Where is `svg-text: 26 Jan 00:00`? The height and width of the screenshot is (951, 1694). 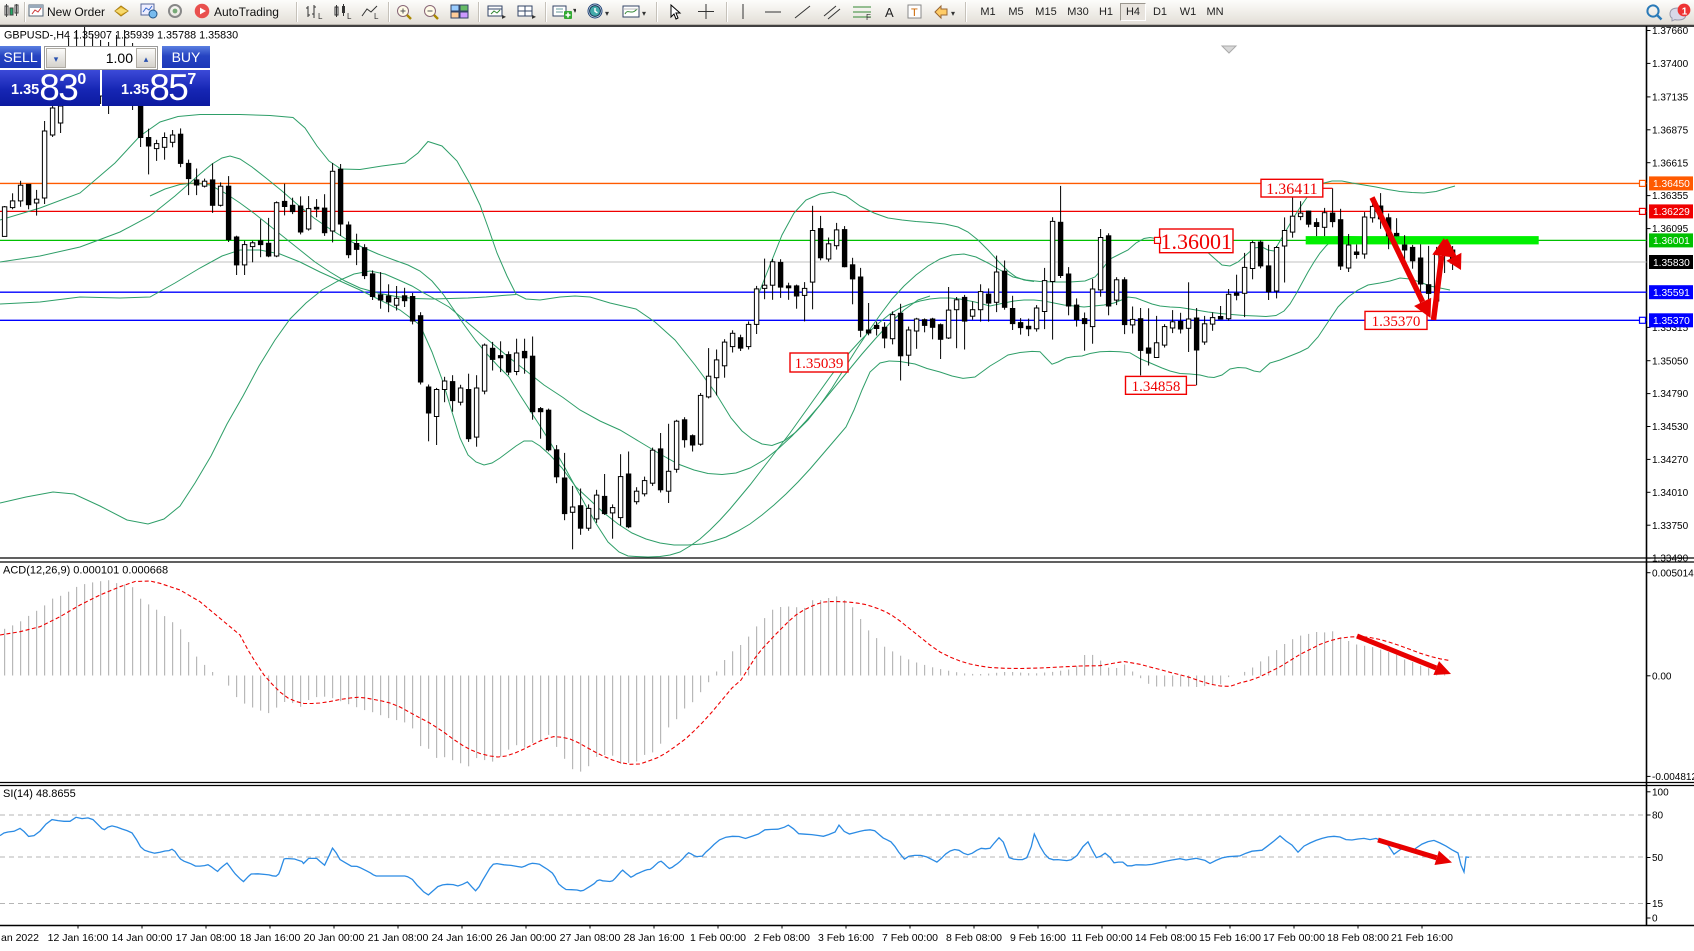 svg-text: 26 Jan 00:00 is located at coordinates (526, 938).